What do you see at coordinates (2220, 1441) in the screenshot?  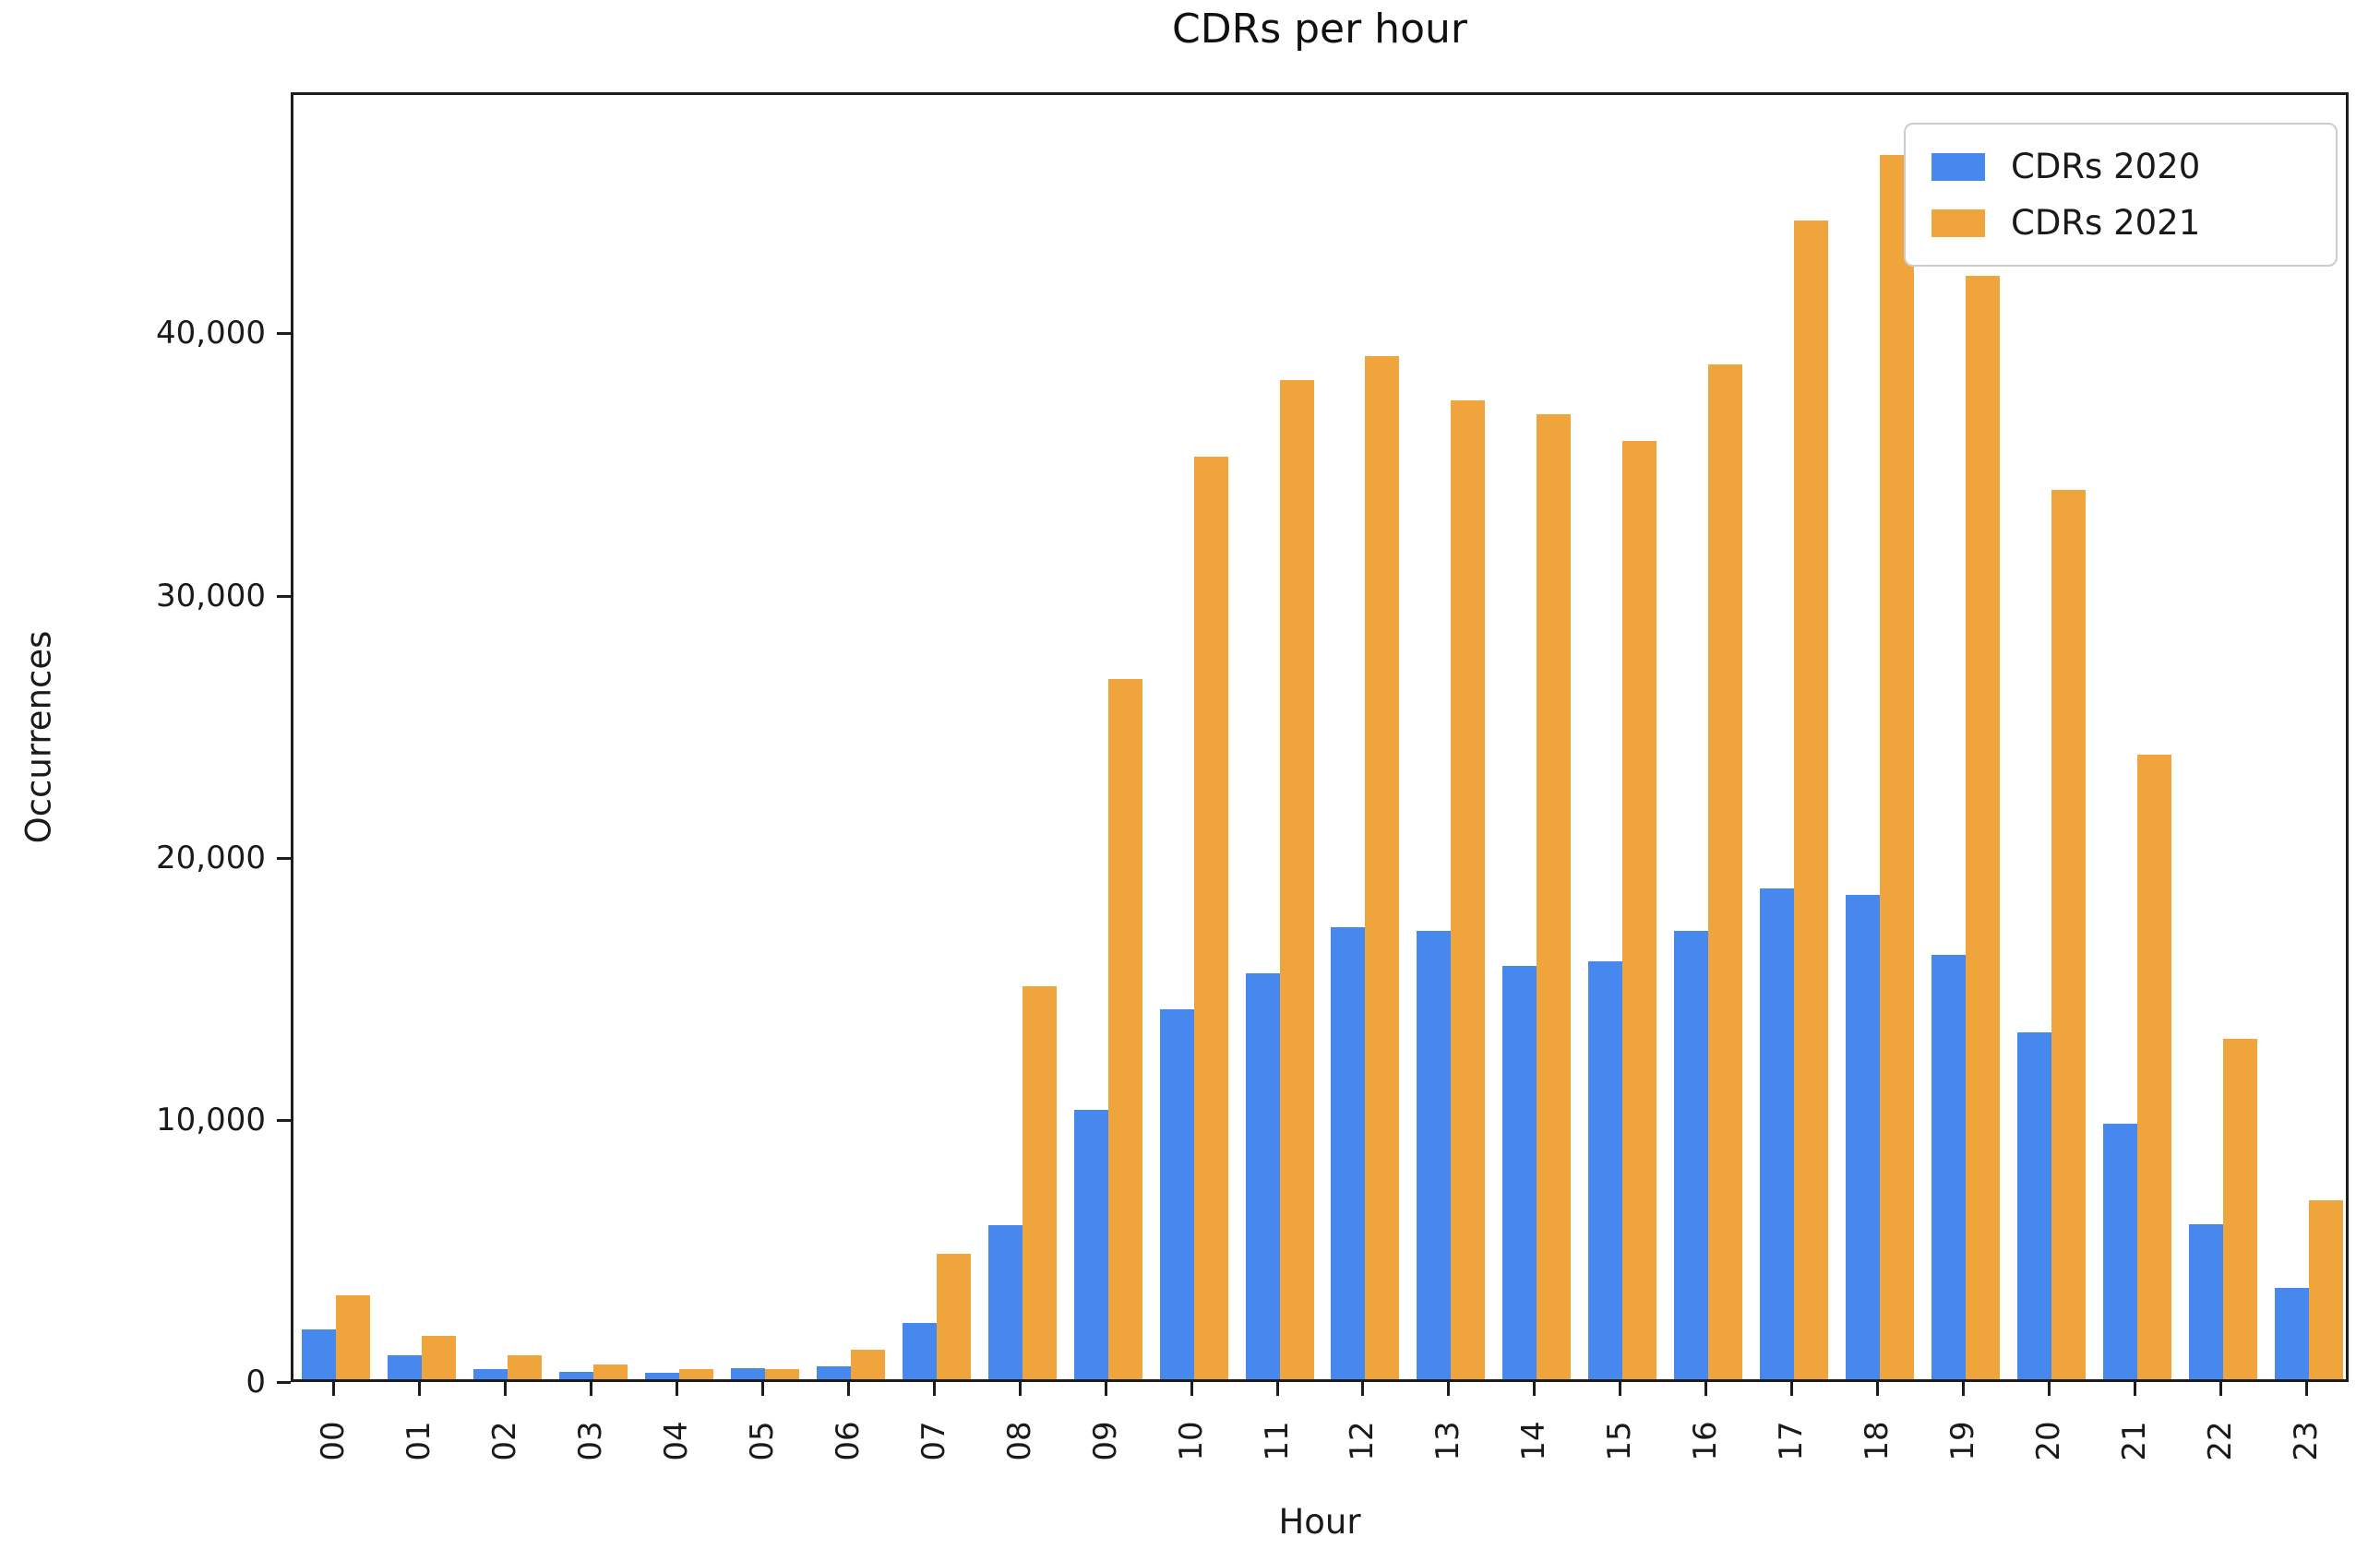 I see `x-tick-label-22: 22` at bounding box center [2220, 1441].